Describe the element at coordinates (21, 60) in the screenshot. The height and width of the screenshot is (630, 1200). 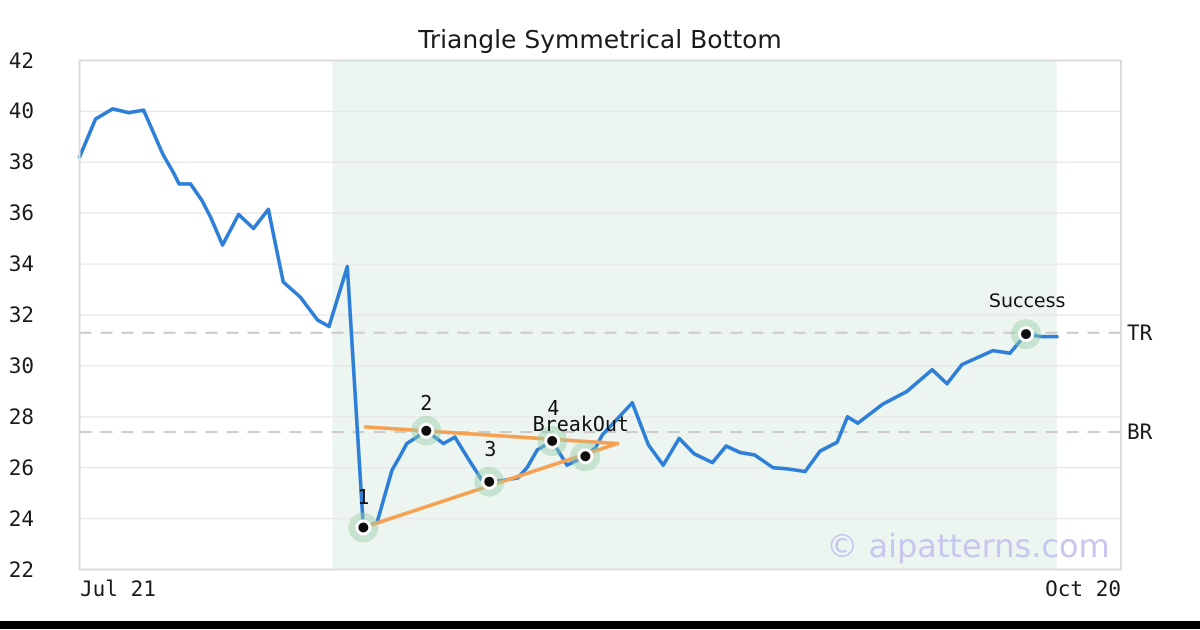
I see `y-tick-label: 42` at that location.